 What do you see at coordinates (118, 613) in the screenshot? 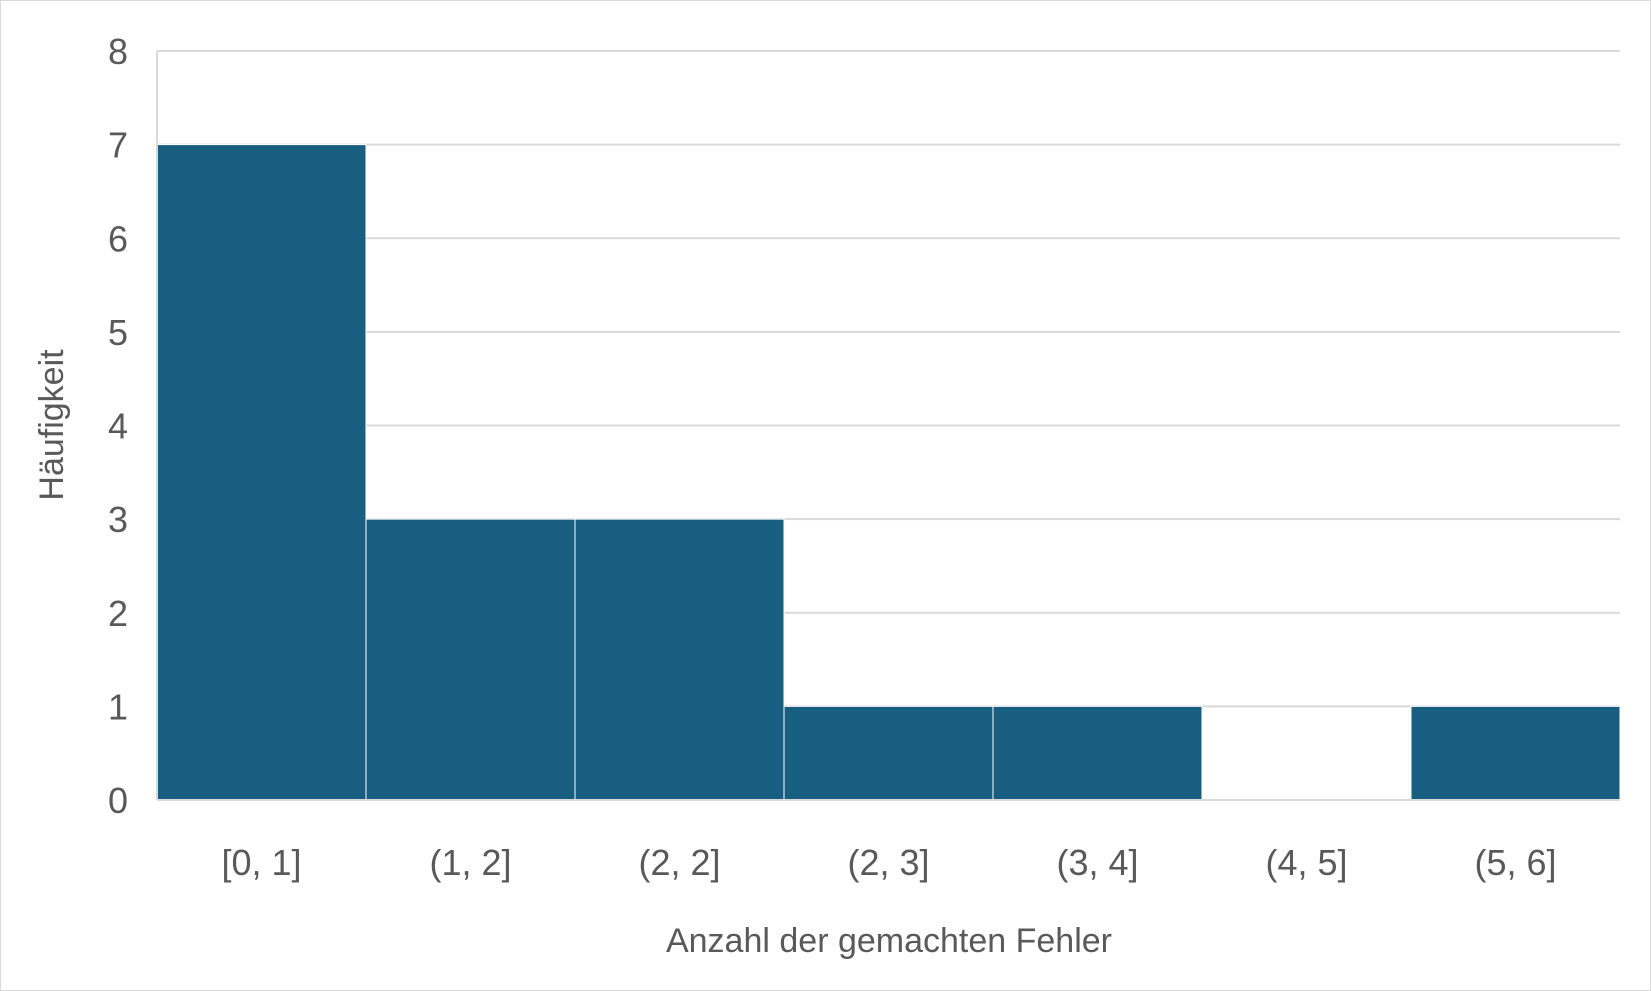
I see `y-tick-label-2: 2` at bounding box center [118, 613].